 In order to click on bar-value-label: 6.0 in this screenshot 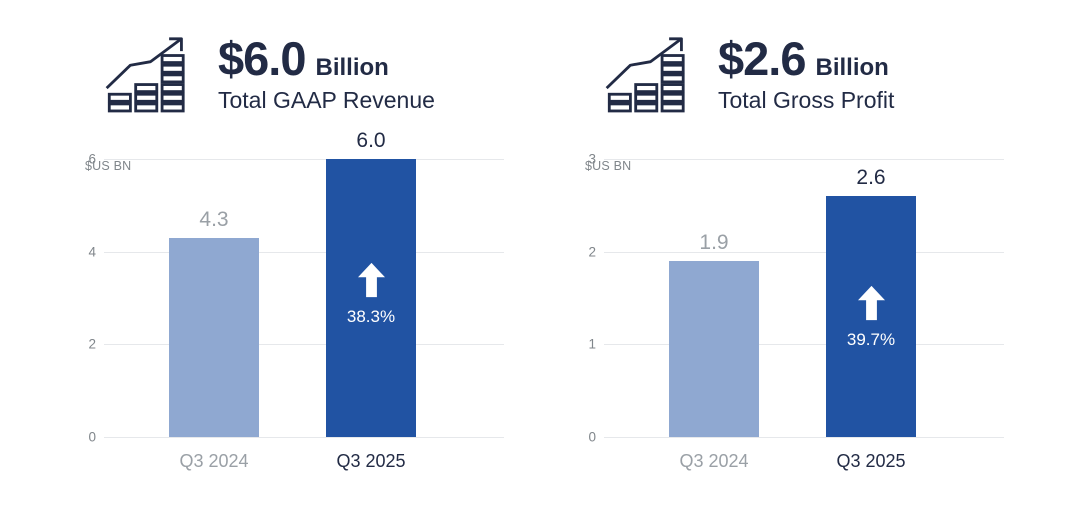, I will do `click(371, 140)`.